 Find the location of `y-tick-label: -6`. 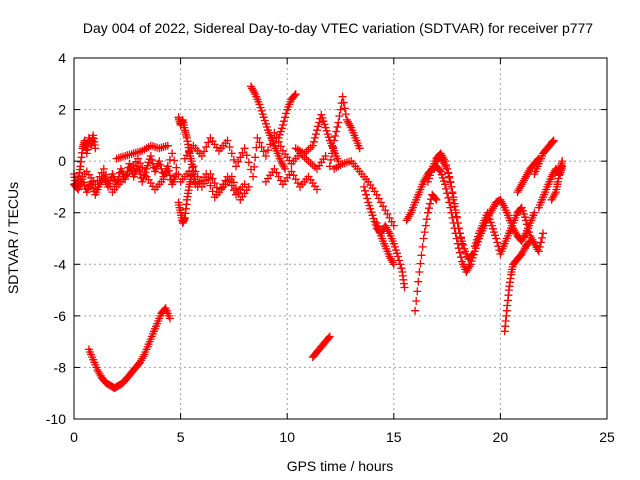

y-tick-label: -6 is located at coordinates (60, 316).